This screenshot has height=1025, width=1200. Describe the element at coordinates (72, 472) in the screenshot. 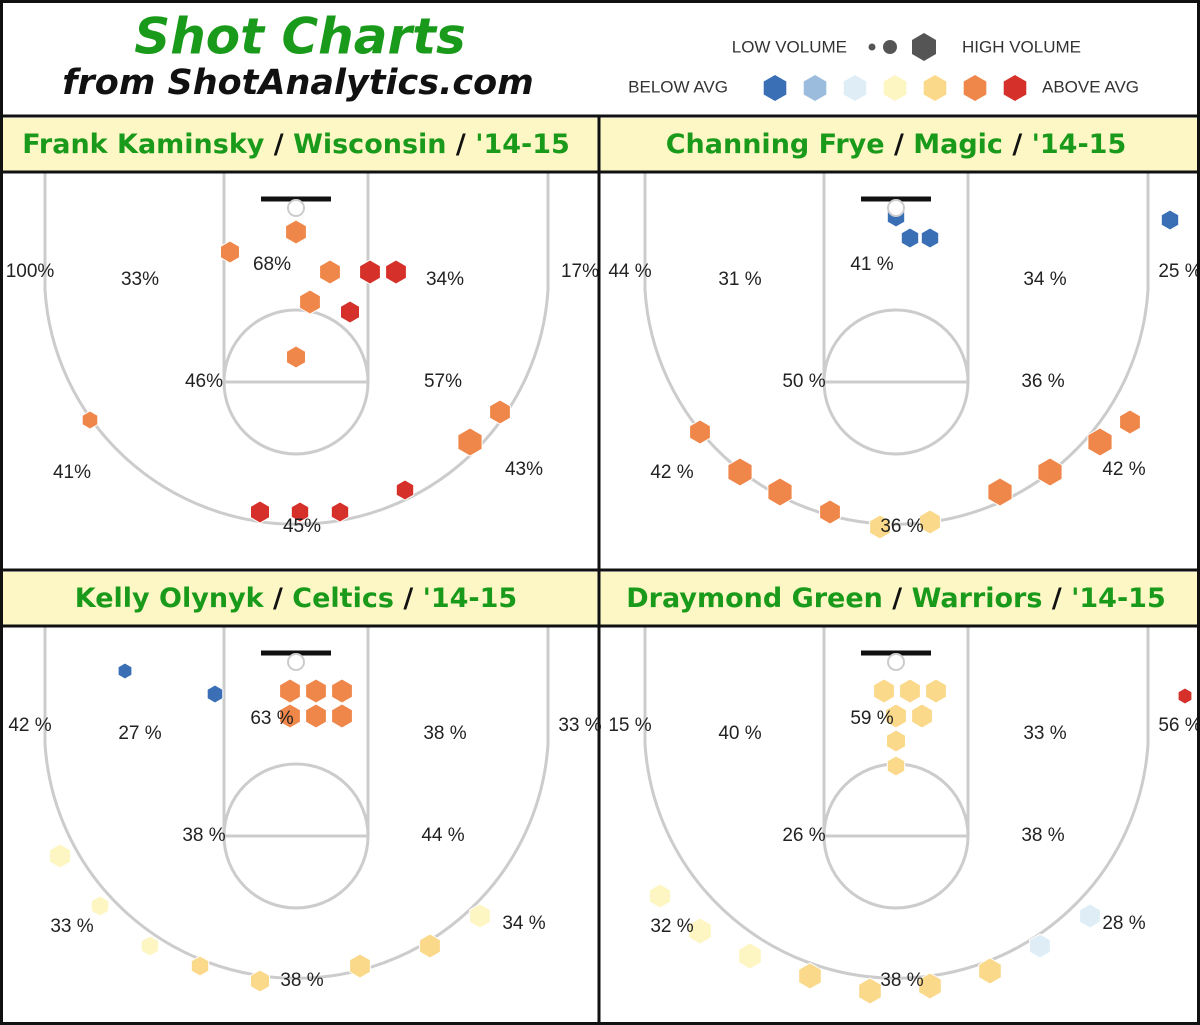

I see `zone-percentage: 41%` at that location.